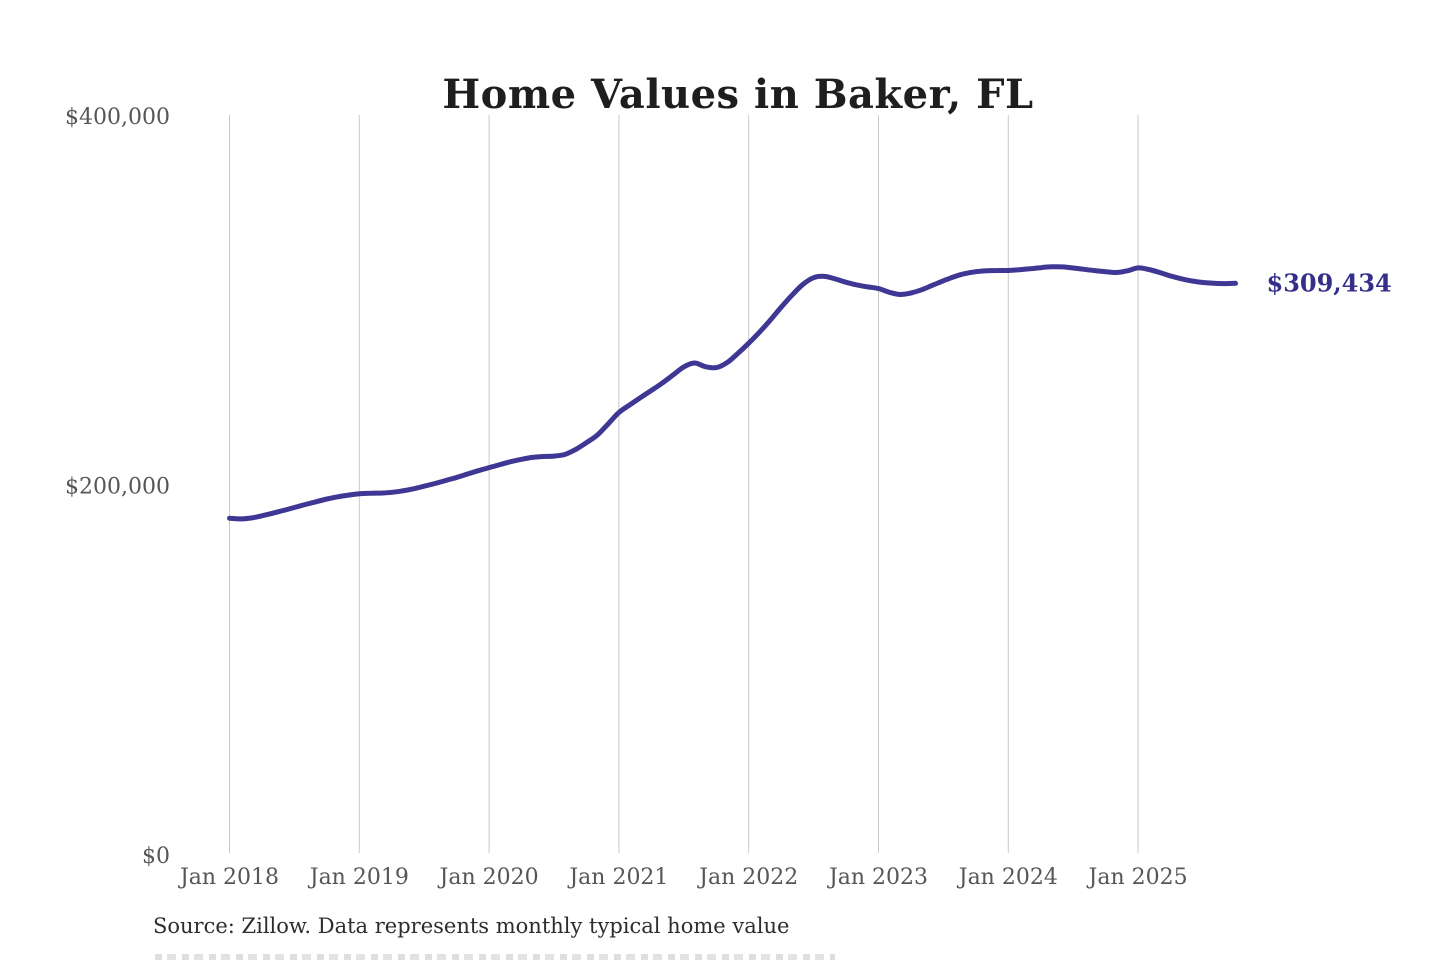 The width and height of the screenshot is (1440, 960). I want to click on y-axis-labels-group: $400,000 $200,000 $0, so click(117, 487).